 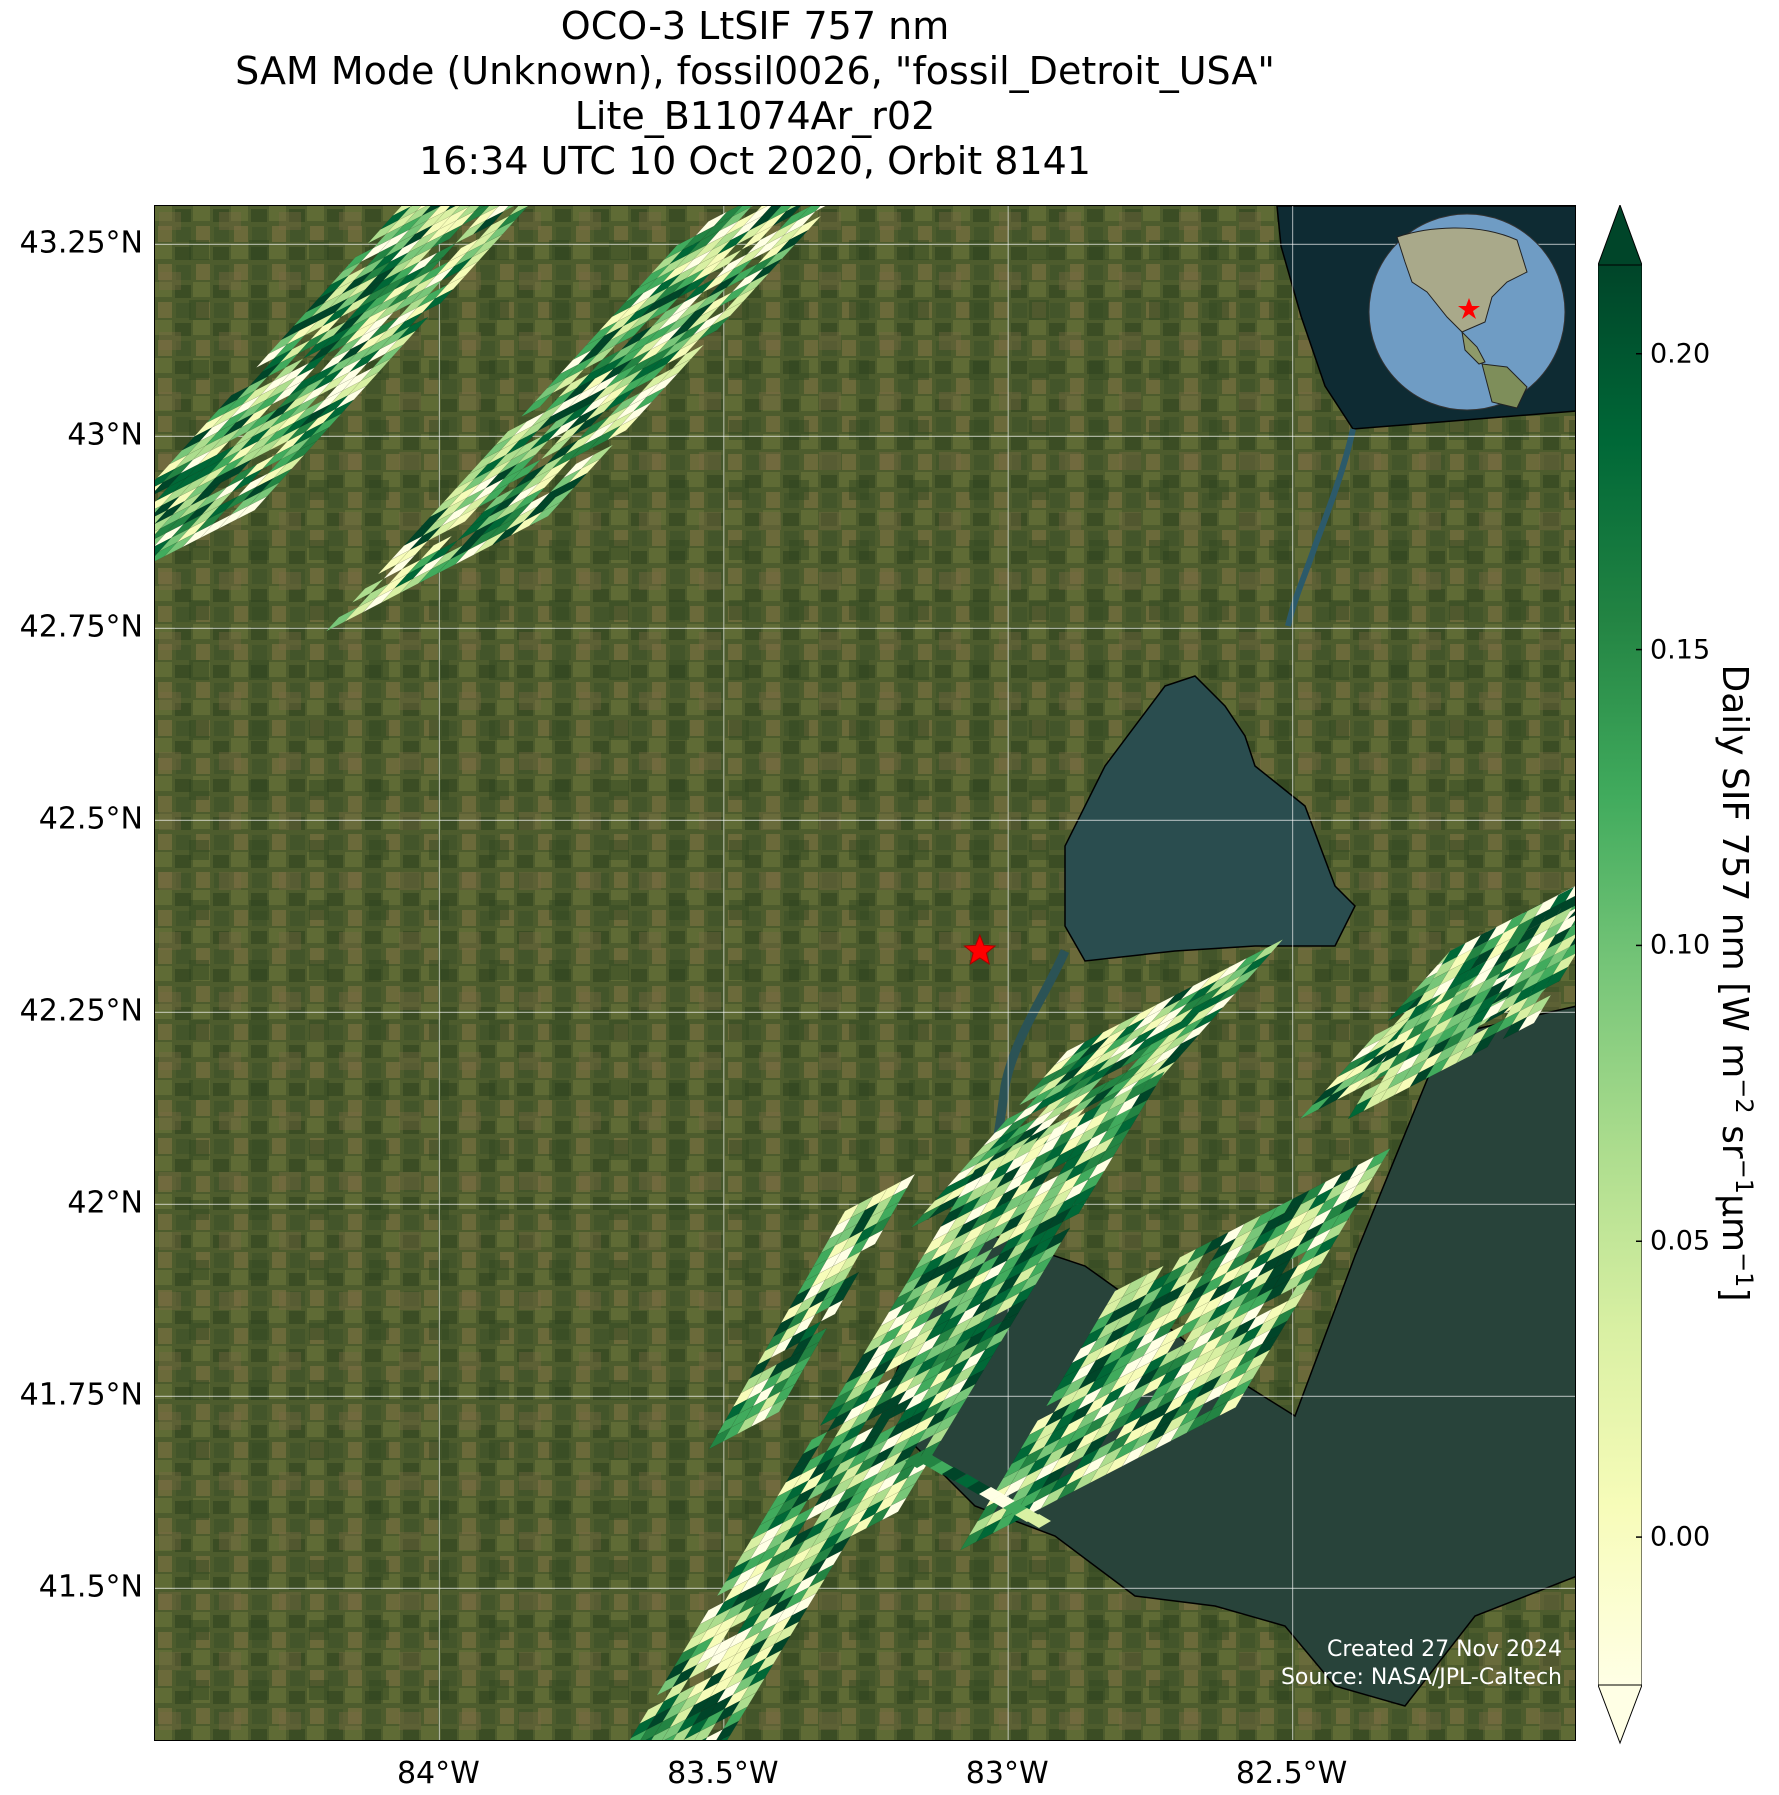 What do you see at coordinates (1620, 1714) in the screenshot?
I see `colorbar-extend-bottom` at bounding box center [1620, 1714].